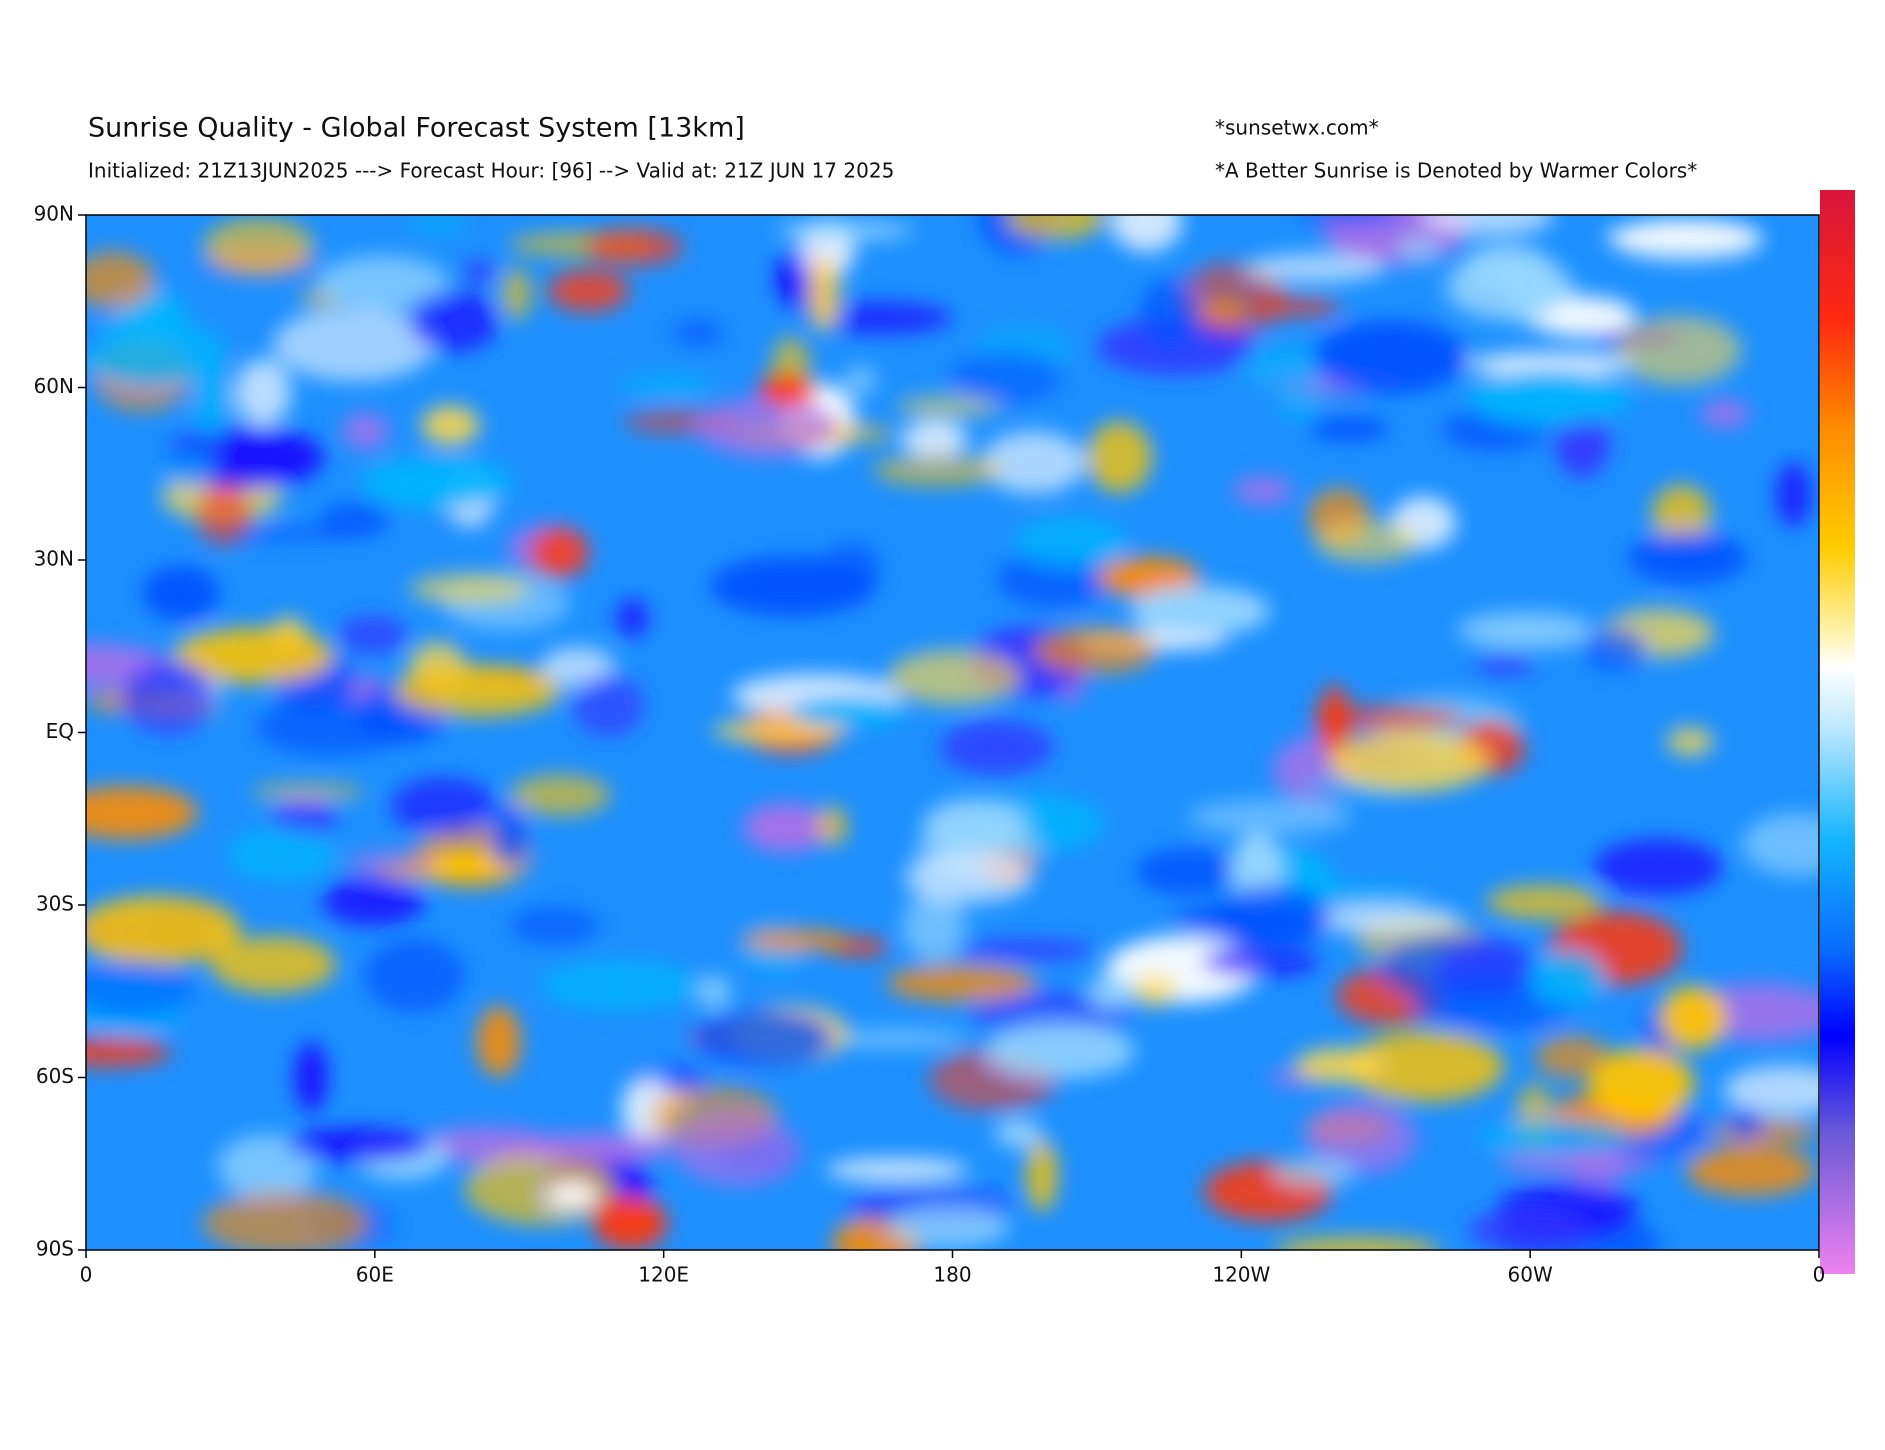 The width and height of the screenshot is (1885, 1450). Describe the element at coordinates (54, 559) in the screenshot. I see `lat-label: 30N` at that location.